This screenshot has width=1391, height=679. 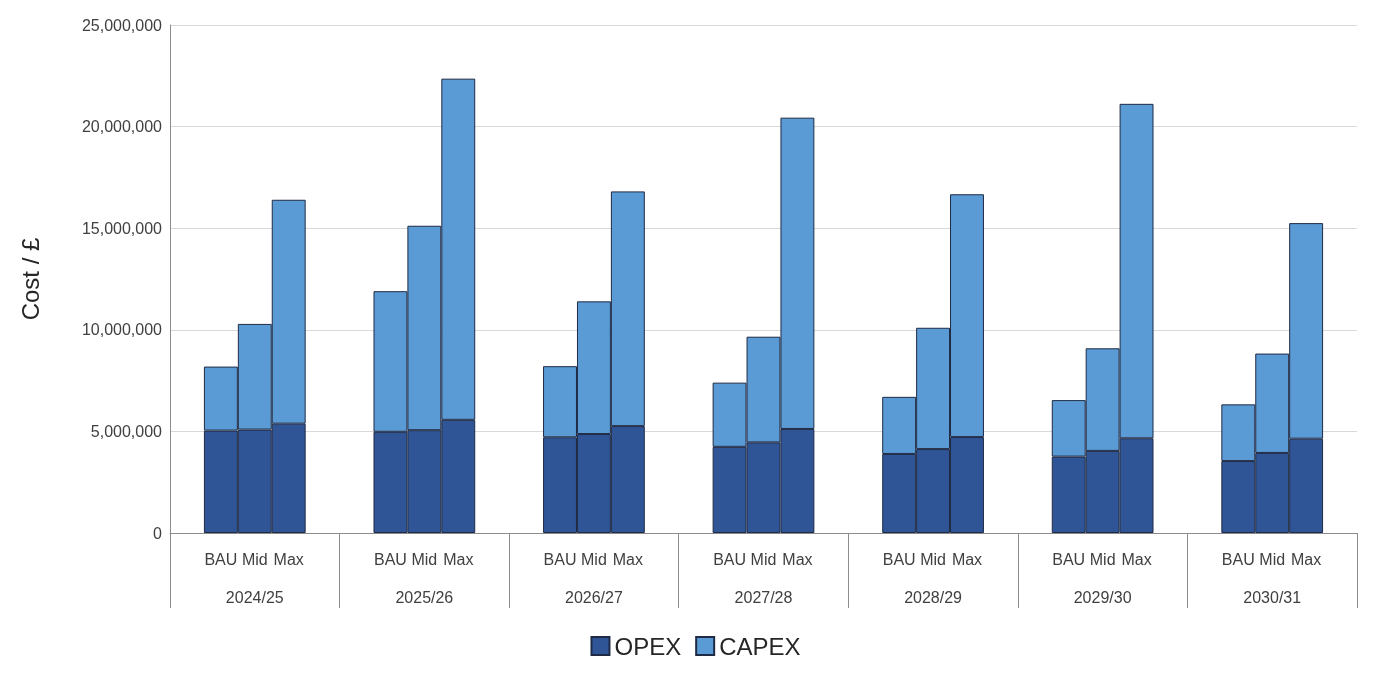 I want to click on text: 2027/28, so click(x=763, y=597).